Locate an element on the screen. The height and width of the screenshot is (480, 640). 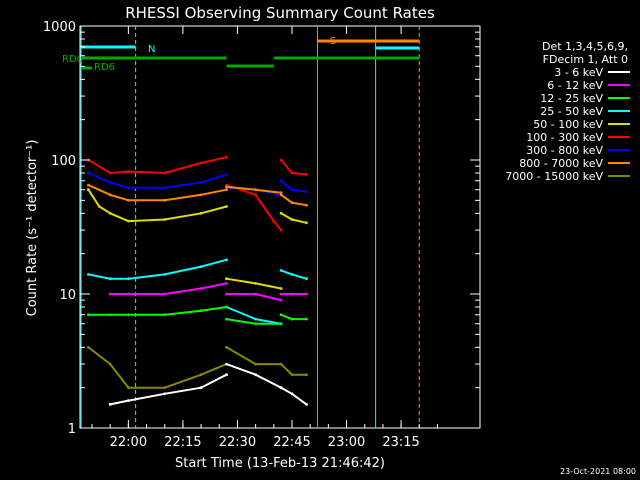
x-tick-label: 22:30 is located at coordinates (237, 442).